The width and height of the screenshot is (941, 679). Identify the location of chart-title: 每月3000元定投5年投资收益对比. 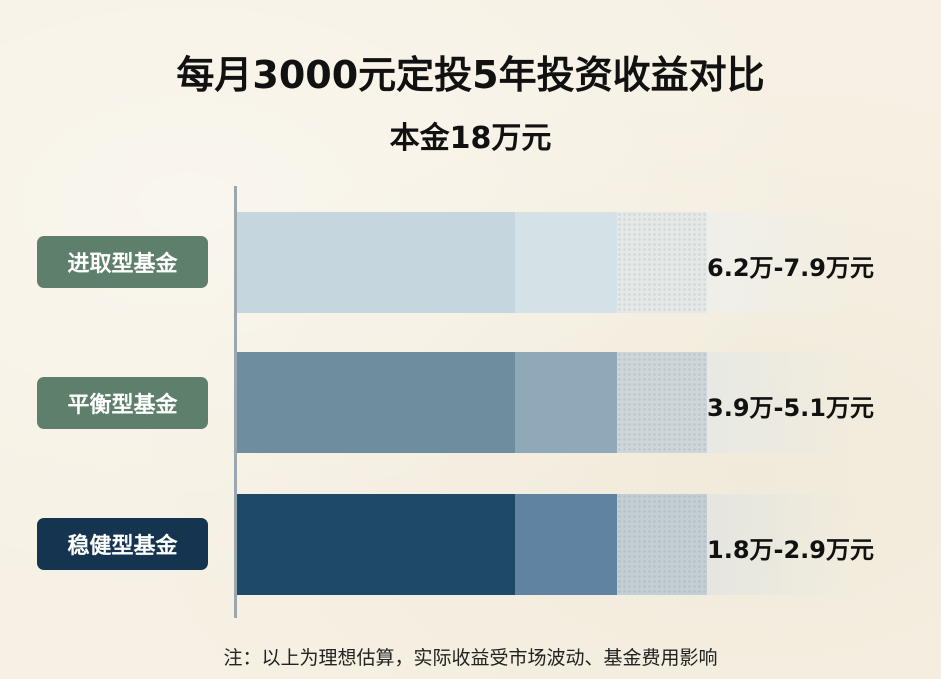
(470, 75).